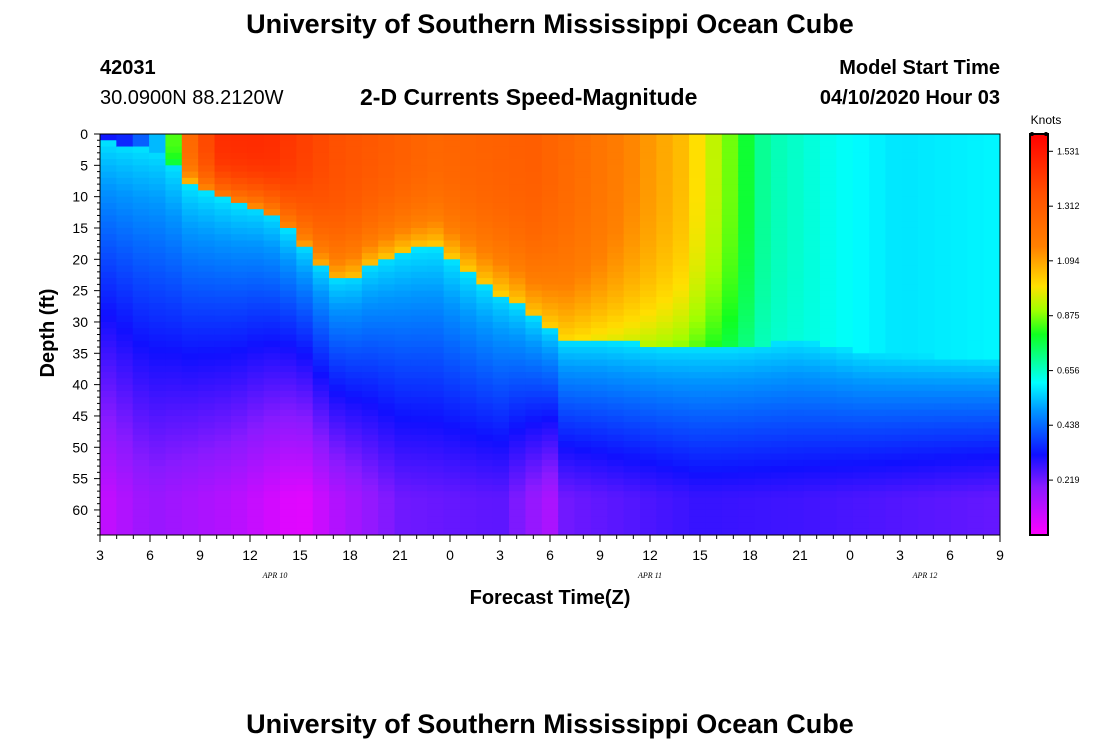  What do you see at coordinates (275, 575) in the screenshot?
I see `x-date-label: APR 10` at bounding box center [275, 575].